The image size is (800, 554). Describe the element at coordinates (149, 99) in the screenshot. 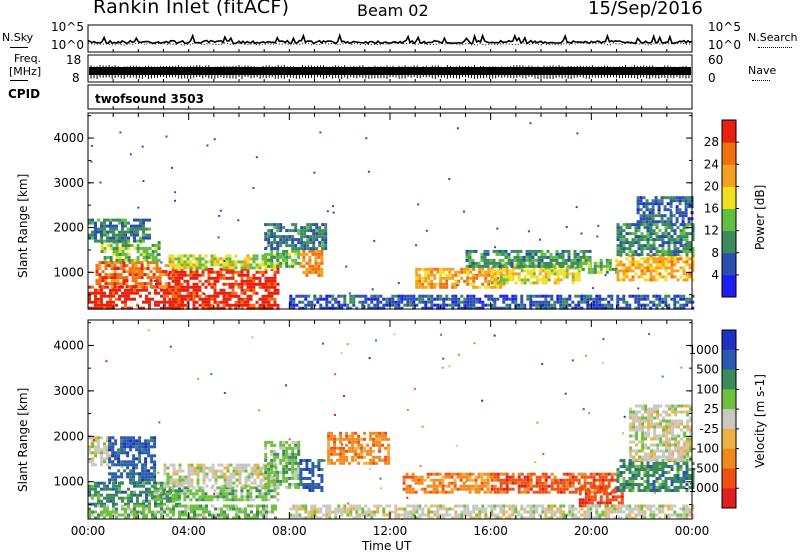

I see `cpid-value: twofsound 3503` at that location.